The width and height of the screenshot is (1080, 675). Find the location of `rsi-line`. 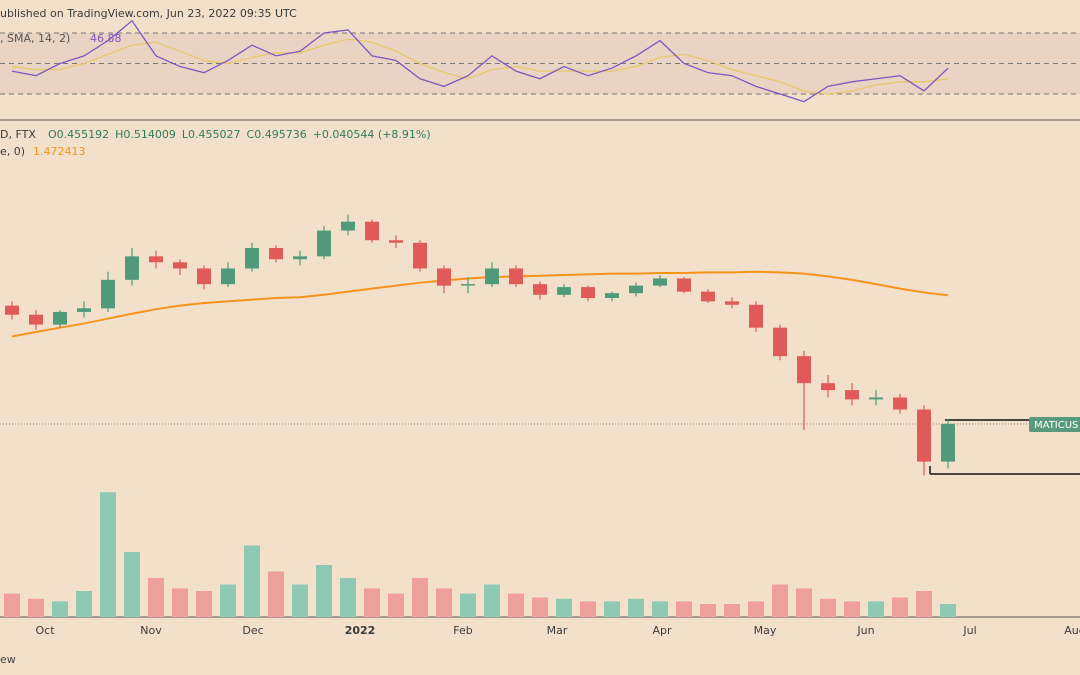

rsi-line is located at coordinates (480, 66).